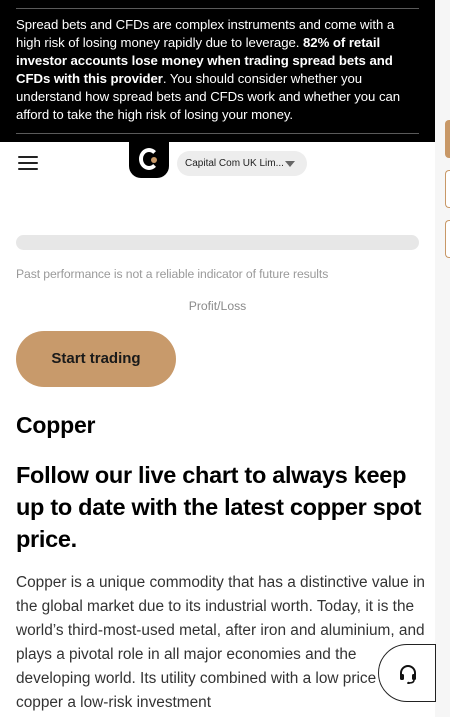 This screenshot has width=450, height=717. Describe the element at coordinates (56, 425) in the screenshot. I see `page-title: Copper` at that location.